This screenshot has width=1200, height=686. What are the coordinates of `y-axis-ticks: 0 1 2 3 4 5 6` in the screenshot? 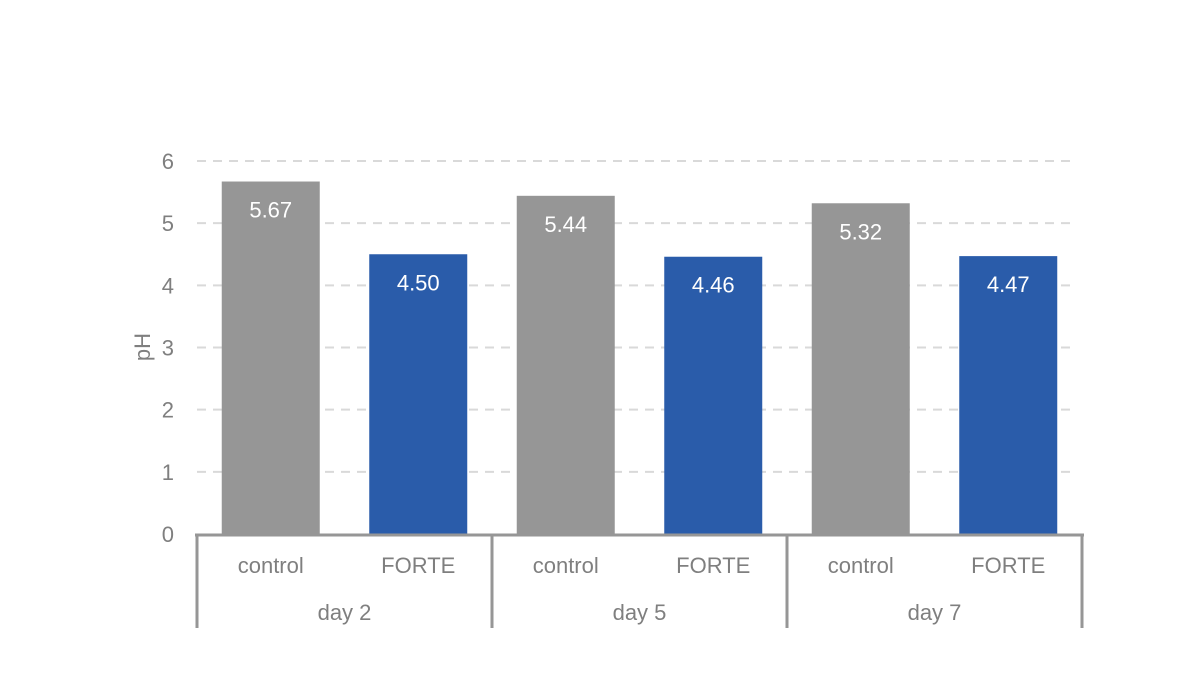 It's located at (168, 348).